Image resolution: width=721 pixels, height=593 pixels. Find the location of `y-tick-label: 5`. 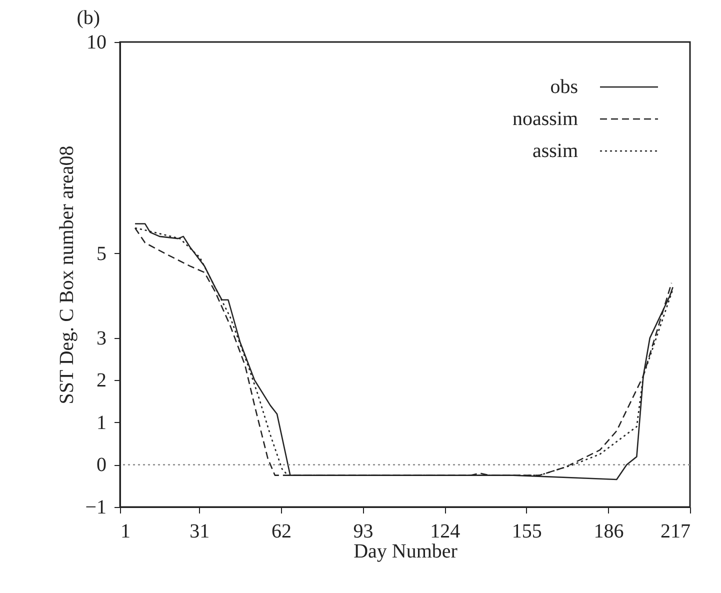

y-tick-label: 5 is located at coordinates (101, 253).